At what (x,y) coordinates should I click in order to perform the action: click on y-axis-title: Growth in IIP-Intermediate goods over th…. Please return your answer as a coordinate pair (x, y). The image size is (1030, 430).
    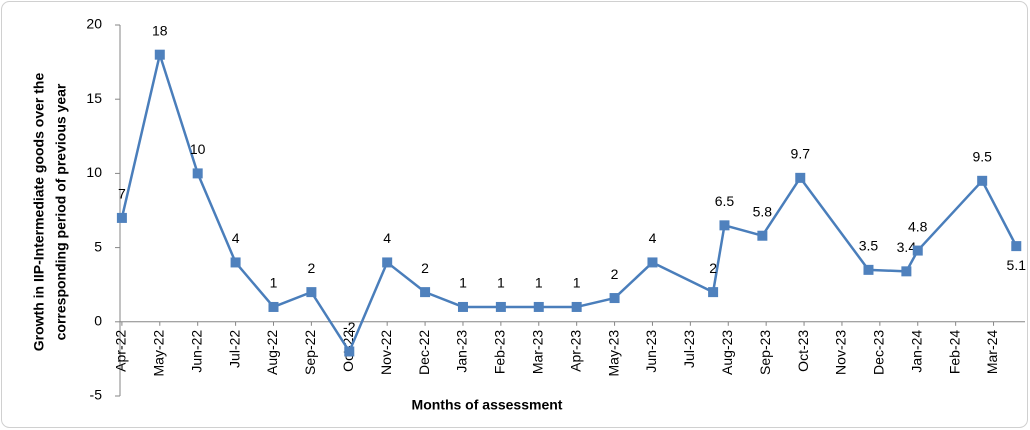
    Looking at the image, I should click on (39, 212).